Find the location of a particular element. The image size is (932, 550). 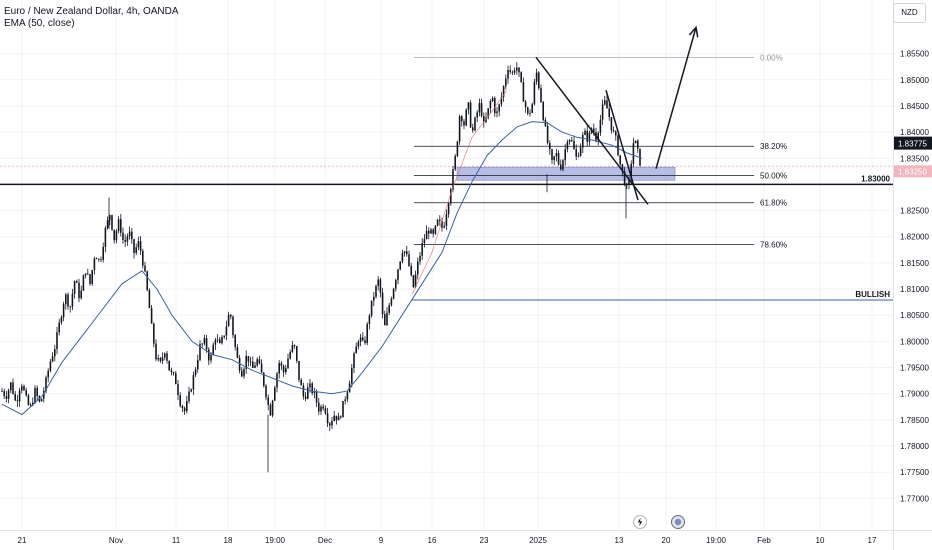

trendline is located at coordinates (622, 145).